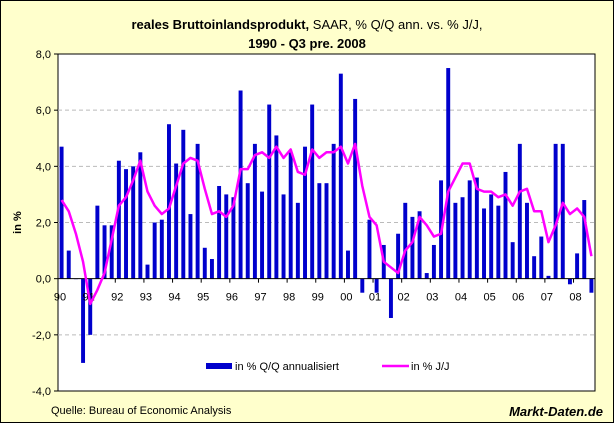 Image resolution: width=614 pixels, height=424 pixels. Describe the element at coordinates (461, 298) in the screenshot. I see `x-tick-label: 04` at that location.